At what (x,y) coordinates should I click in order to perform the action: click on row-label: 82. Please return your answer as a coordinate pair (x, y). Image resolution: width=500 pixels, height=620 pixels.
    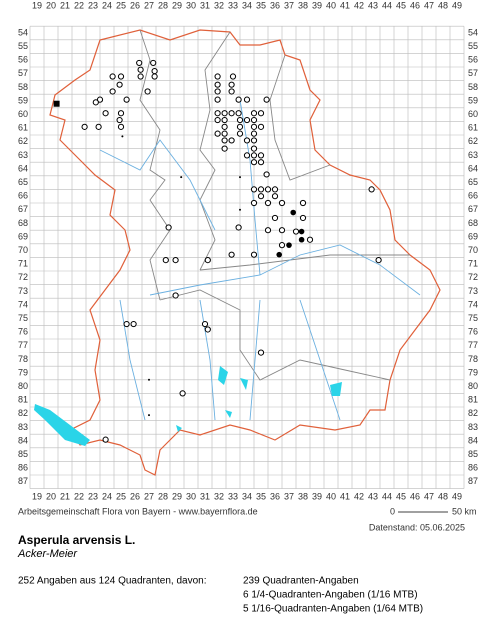
    Looking at the image, I should click on (23, 413).